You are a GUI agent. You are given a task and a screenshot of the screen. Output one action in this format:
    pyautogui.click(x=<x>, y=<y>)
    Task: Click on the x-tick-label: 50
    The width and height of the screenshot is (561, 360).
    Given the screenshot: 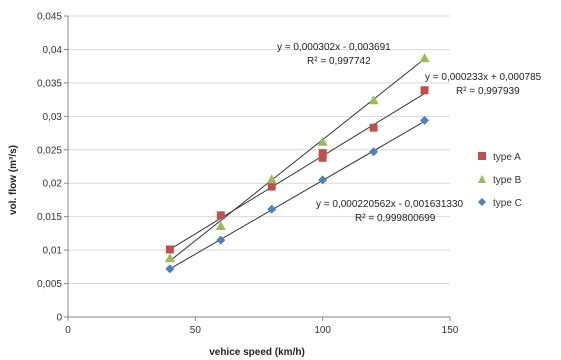 What is the action you would take?
    pyautogui.click(x=196, y=330)
    